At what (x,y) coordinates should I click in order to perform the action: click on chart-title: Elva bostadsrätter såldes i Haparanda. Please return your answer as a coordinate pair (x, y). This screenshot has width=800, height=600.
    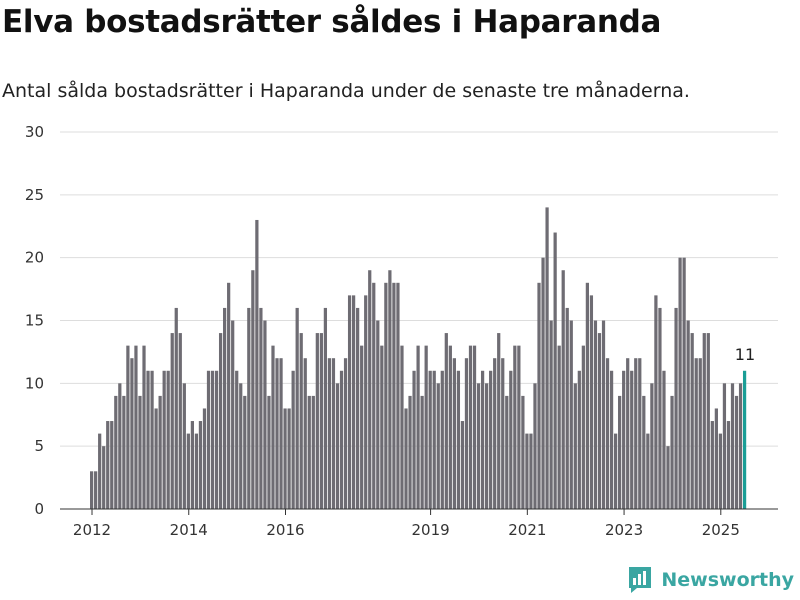
    Looking at the image, I should click on (332, 22).